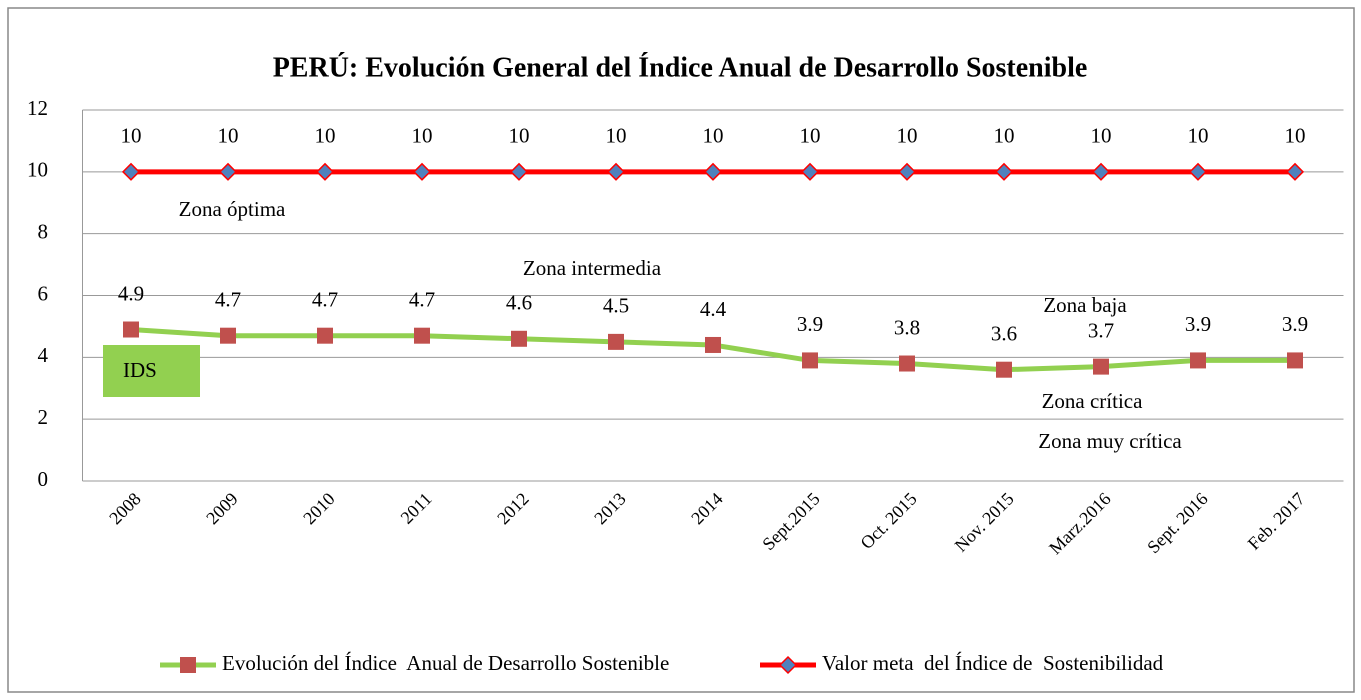 This screenshot has height=700, width=1361. I want to click on data-label: 3.7, so click(1101, 330).